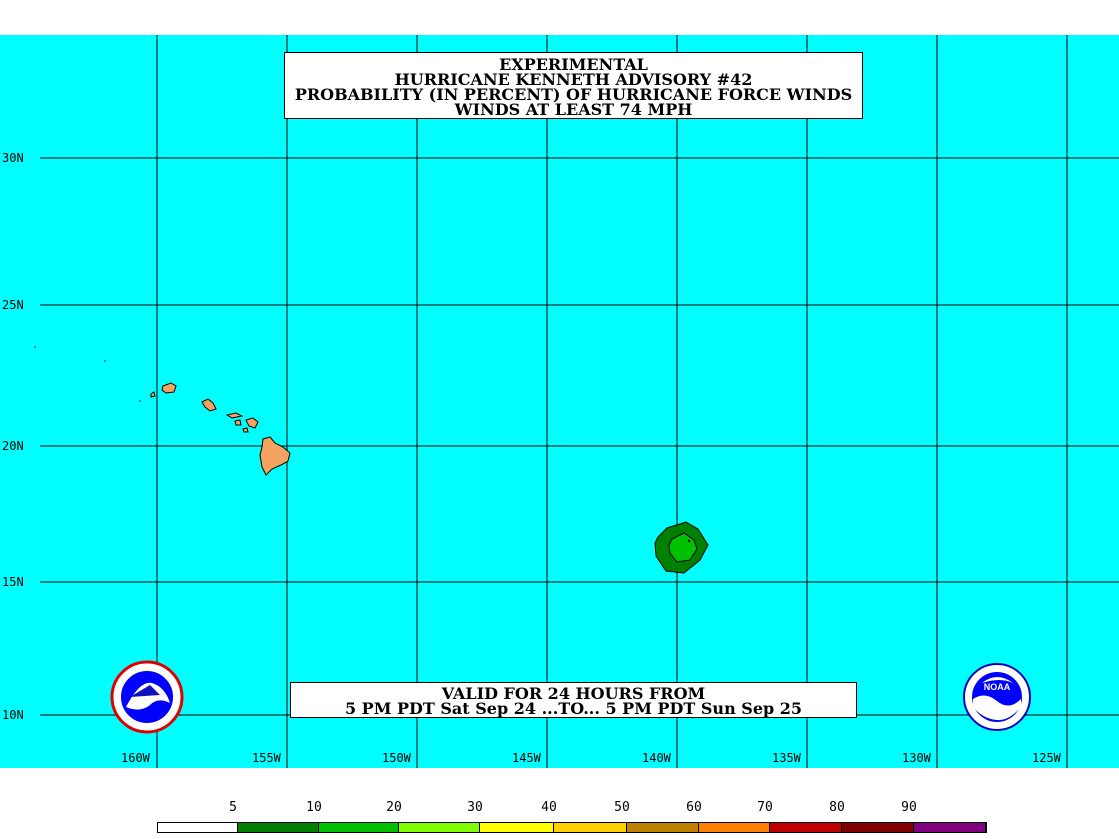 The height and width of the screenshot is (839, 1119). What do you see at coordinates (909, 807) in the screenshot?
I see `legend-label: 90` at bounding box center [909, 807].